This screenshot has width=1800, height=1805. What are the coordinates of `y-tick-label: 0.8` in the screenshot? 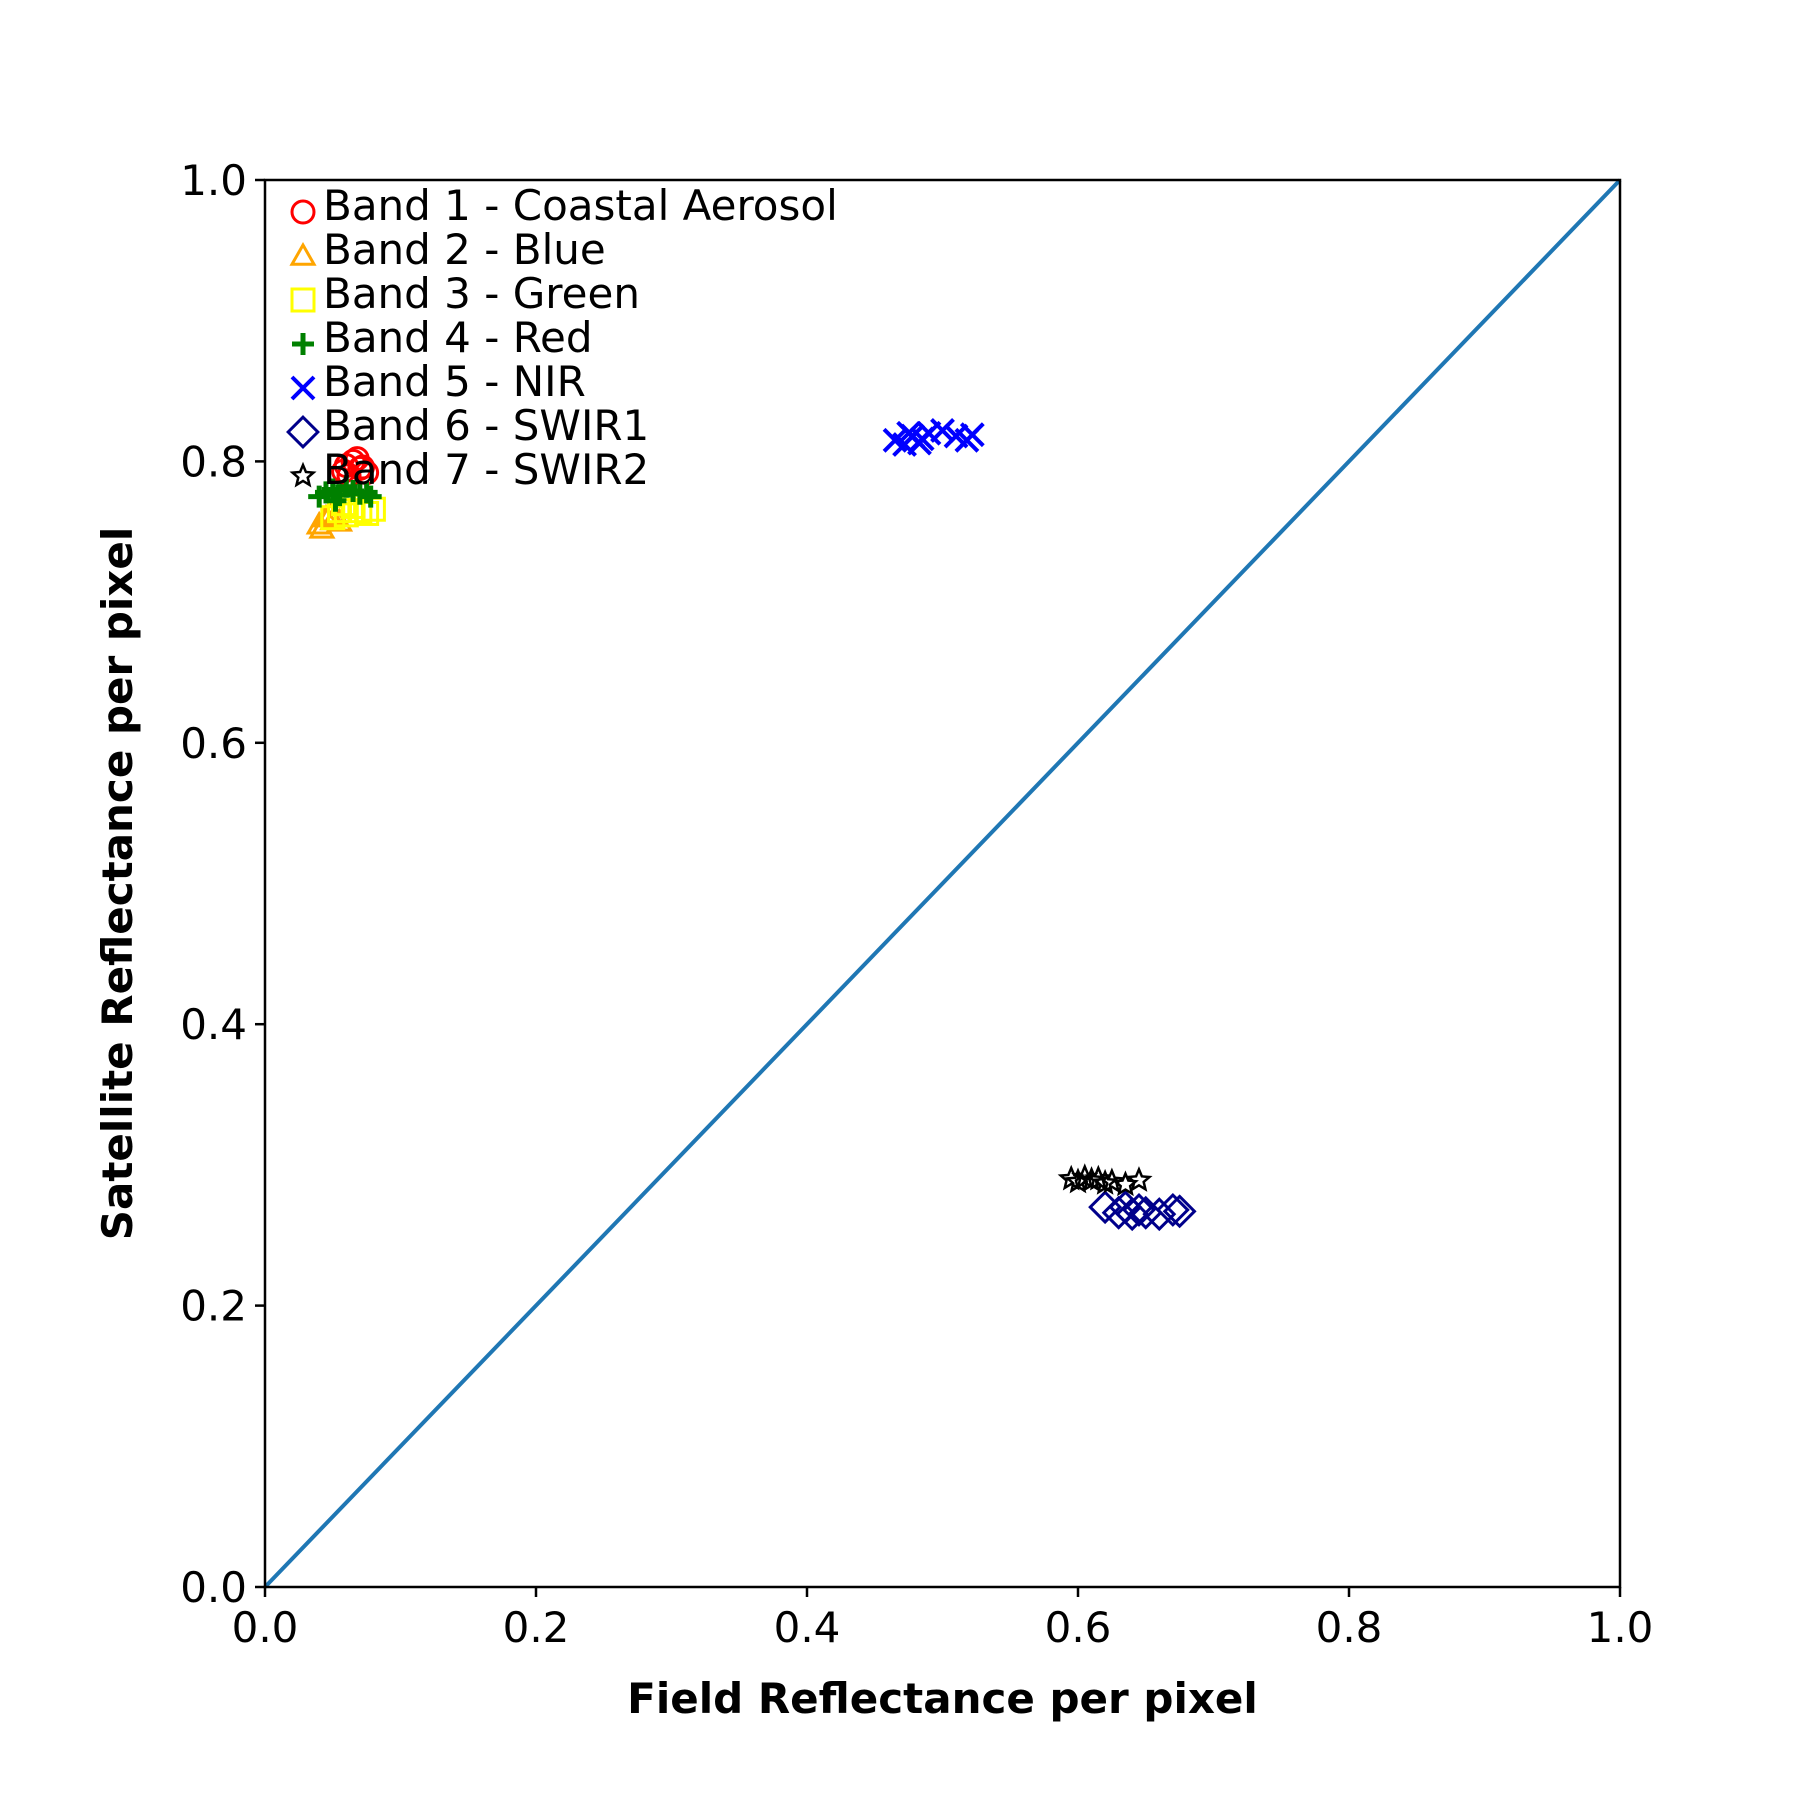 It's located at (213, 461).